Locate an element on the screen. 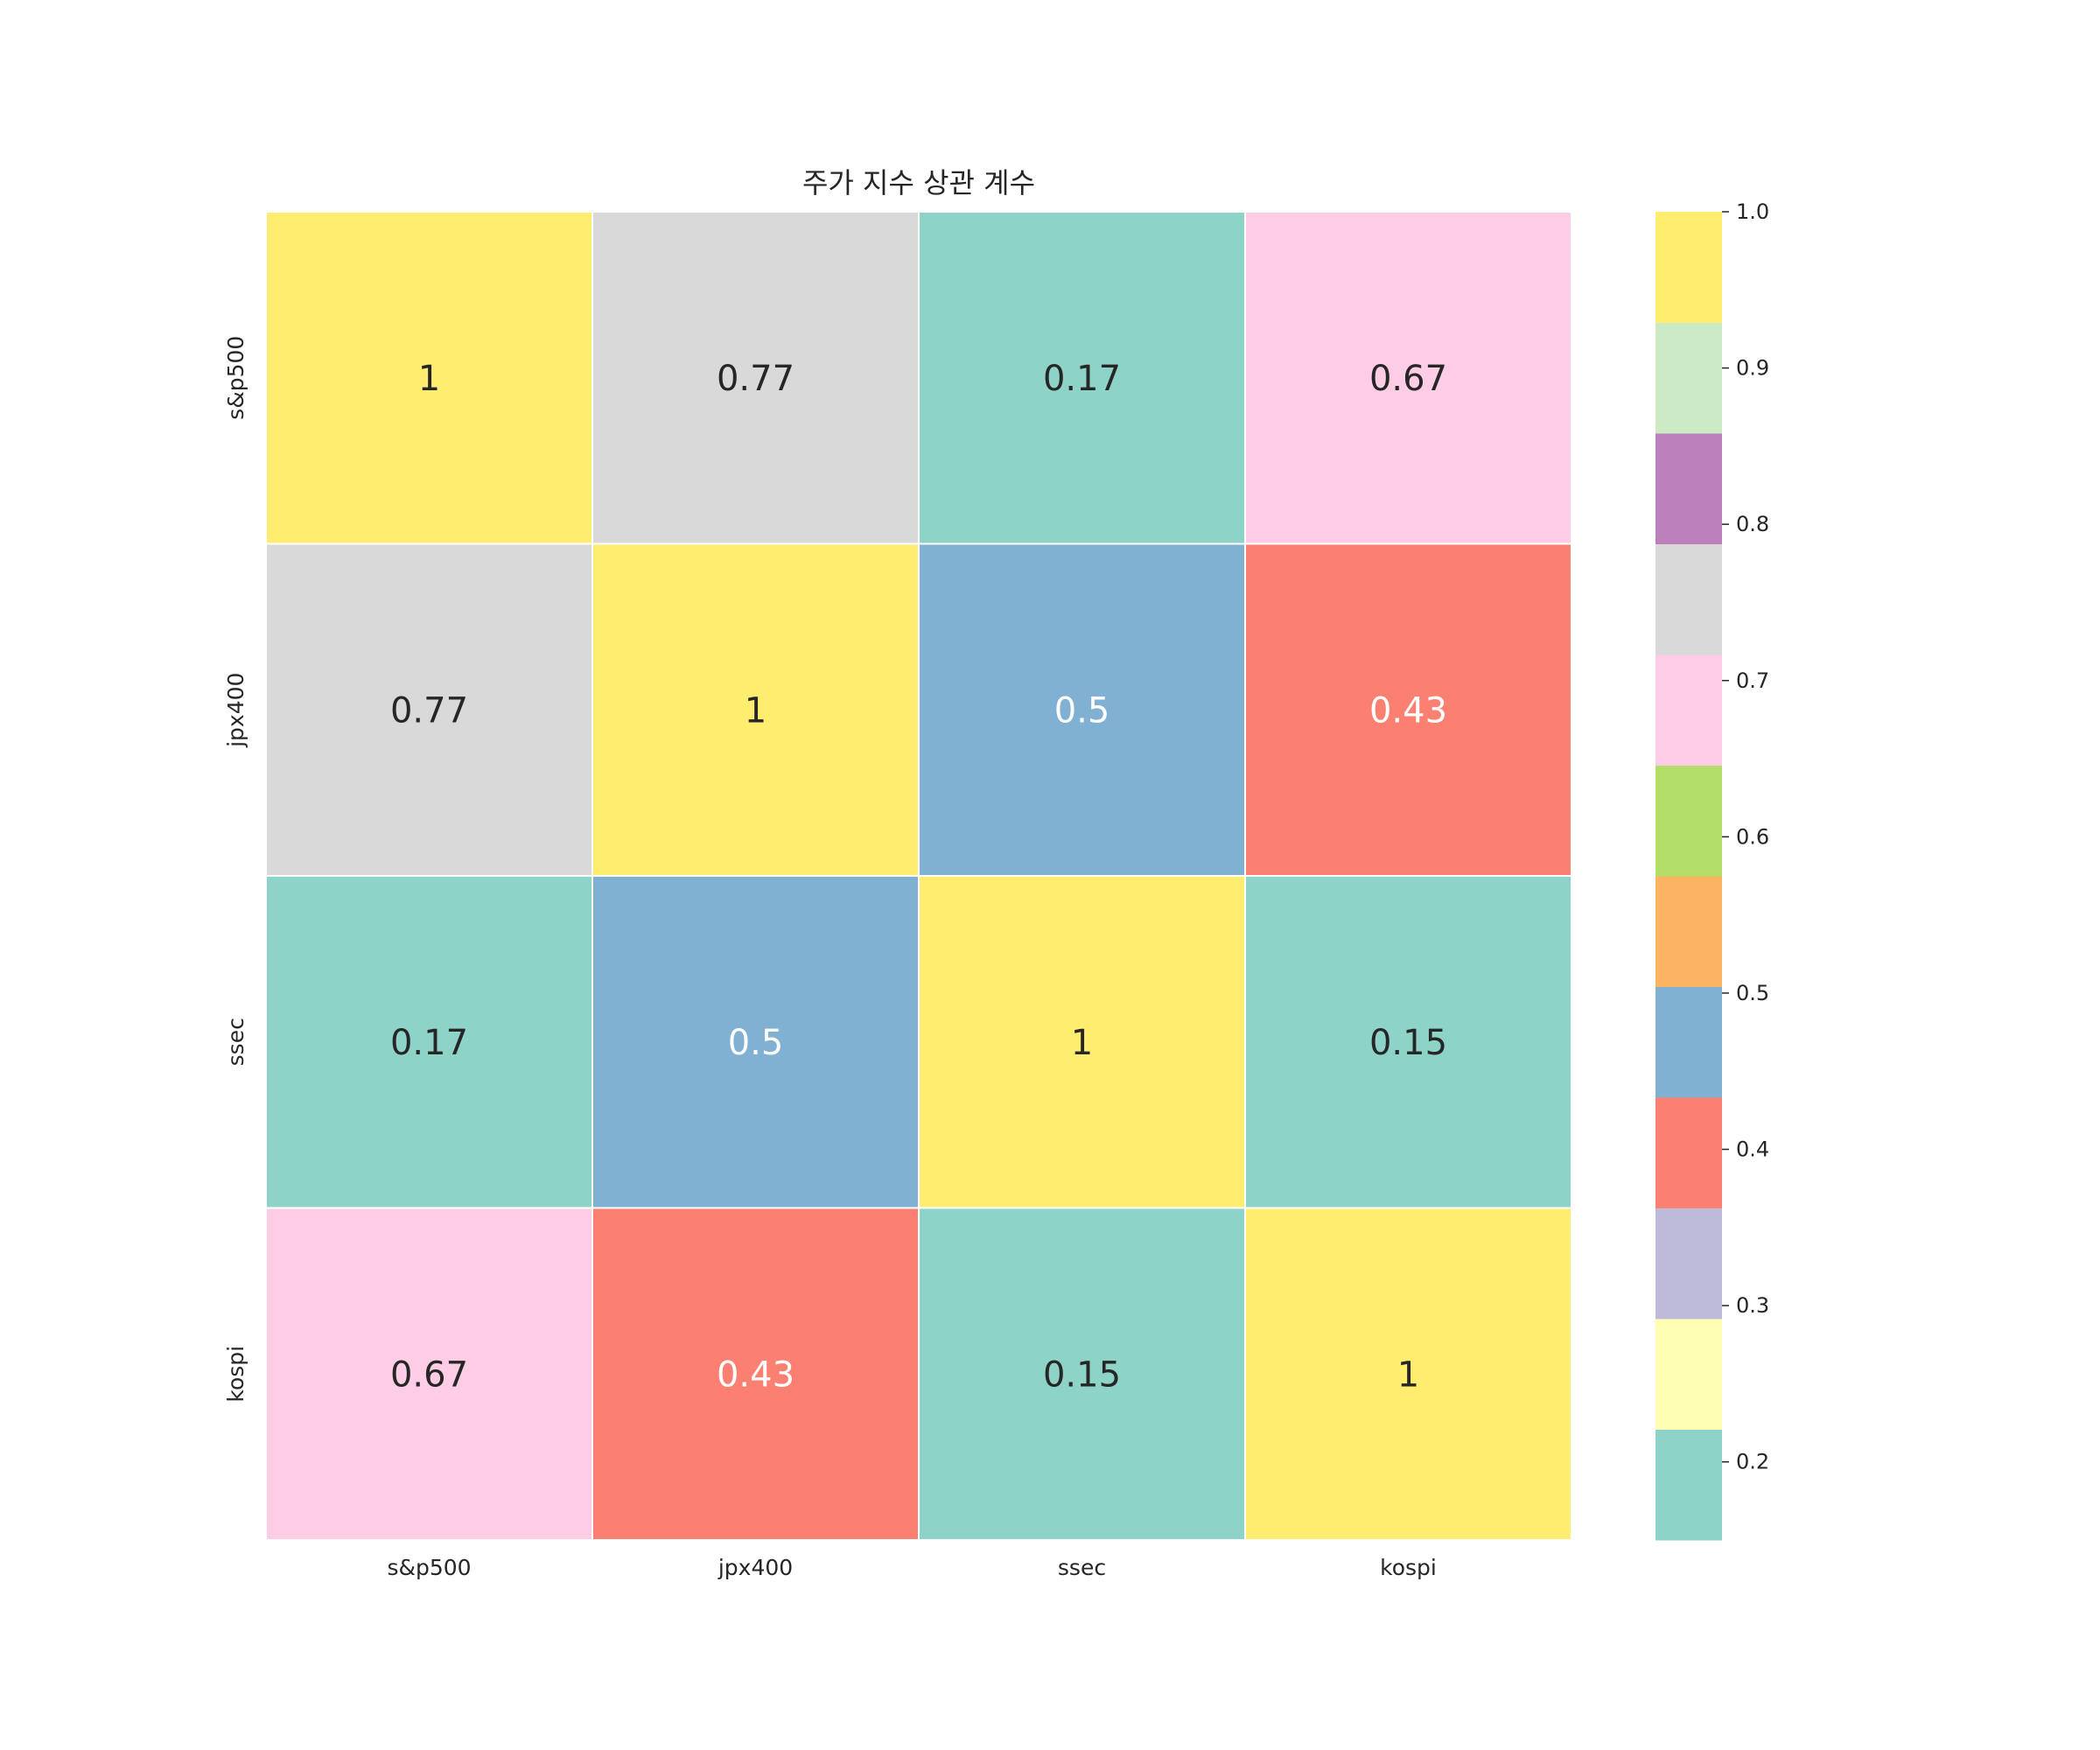 This screenshot has height=1750, width=2100. x-tick-label: jpx400 is located at coordinates (755, 1567).